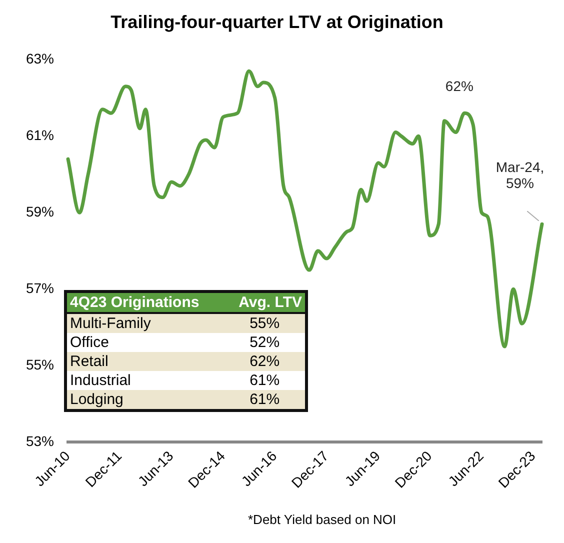 The width and height of the screenshot is (564, 543). Describe the element at coordinates (40, 288) in the screenshot. I see `y-tick-label: 57%` at that location.